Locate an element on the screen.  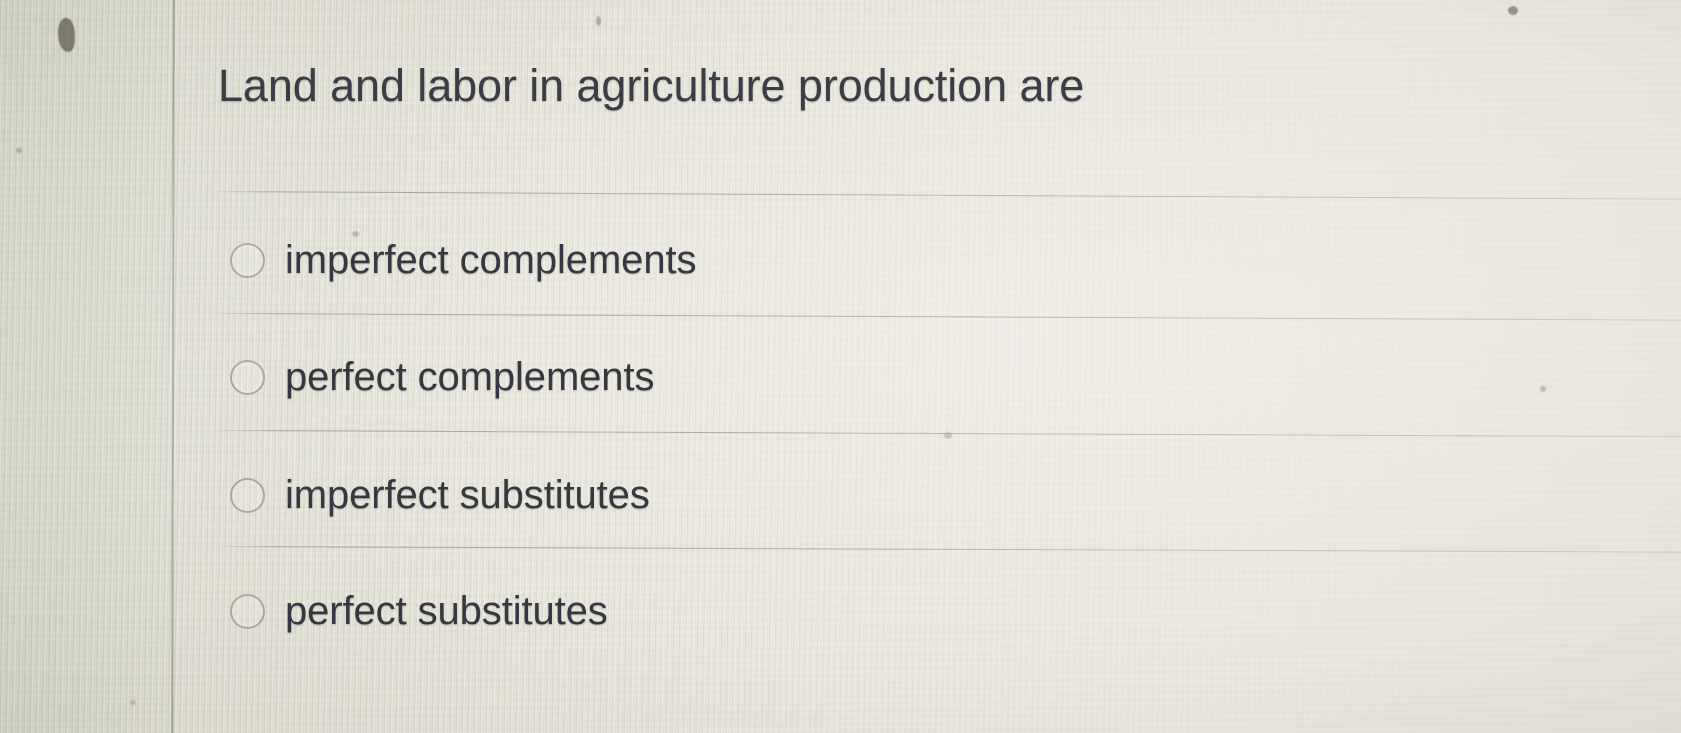
option-row-2: perfect complements is located at coordinates (442, 377).